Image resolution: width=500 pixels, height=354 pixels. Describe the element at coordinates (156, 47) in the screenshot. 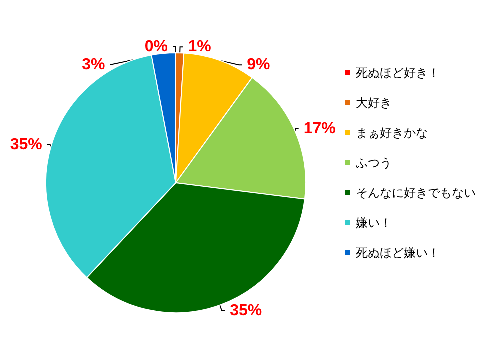

I see `text: 0%` at that location.